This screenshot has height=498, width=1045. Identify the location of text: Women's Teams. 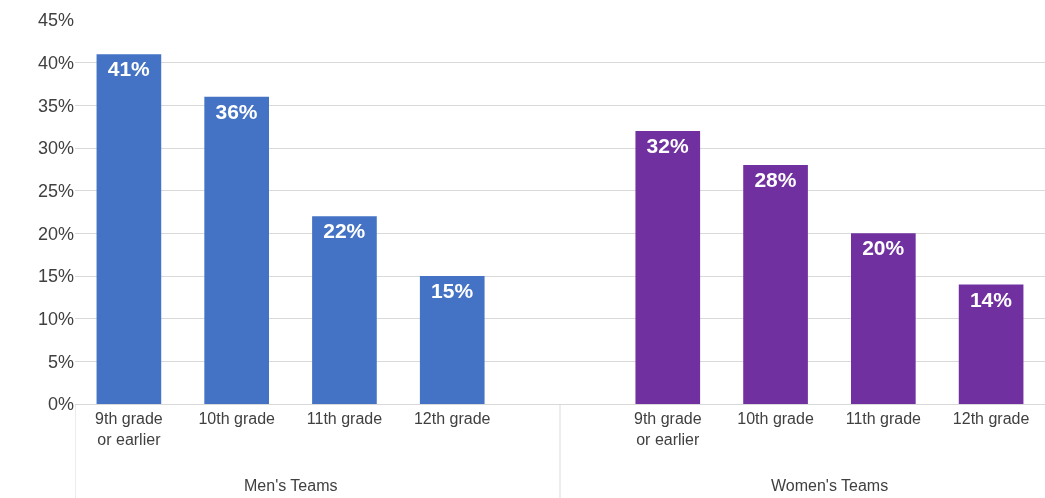
(830, 485).